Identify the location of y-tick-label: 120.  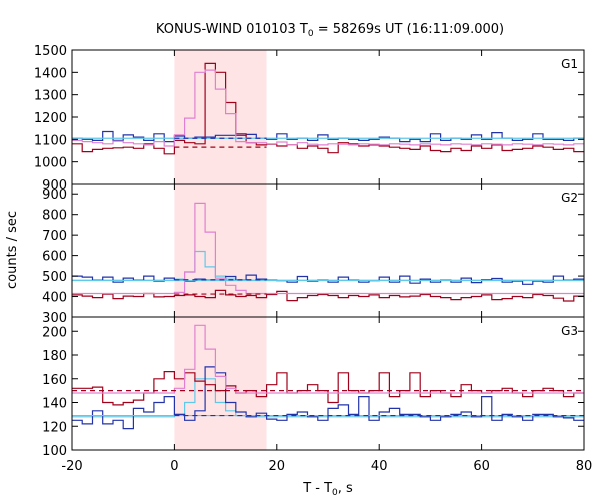
(54, 427).